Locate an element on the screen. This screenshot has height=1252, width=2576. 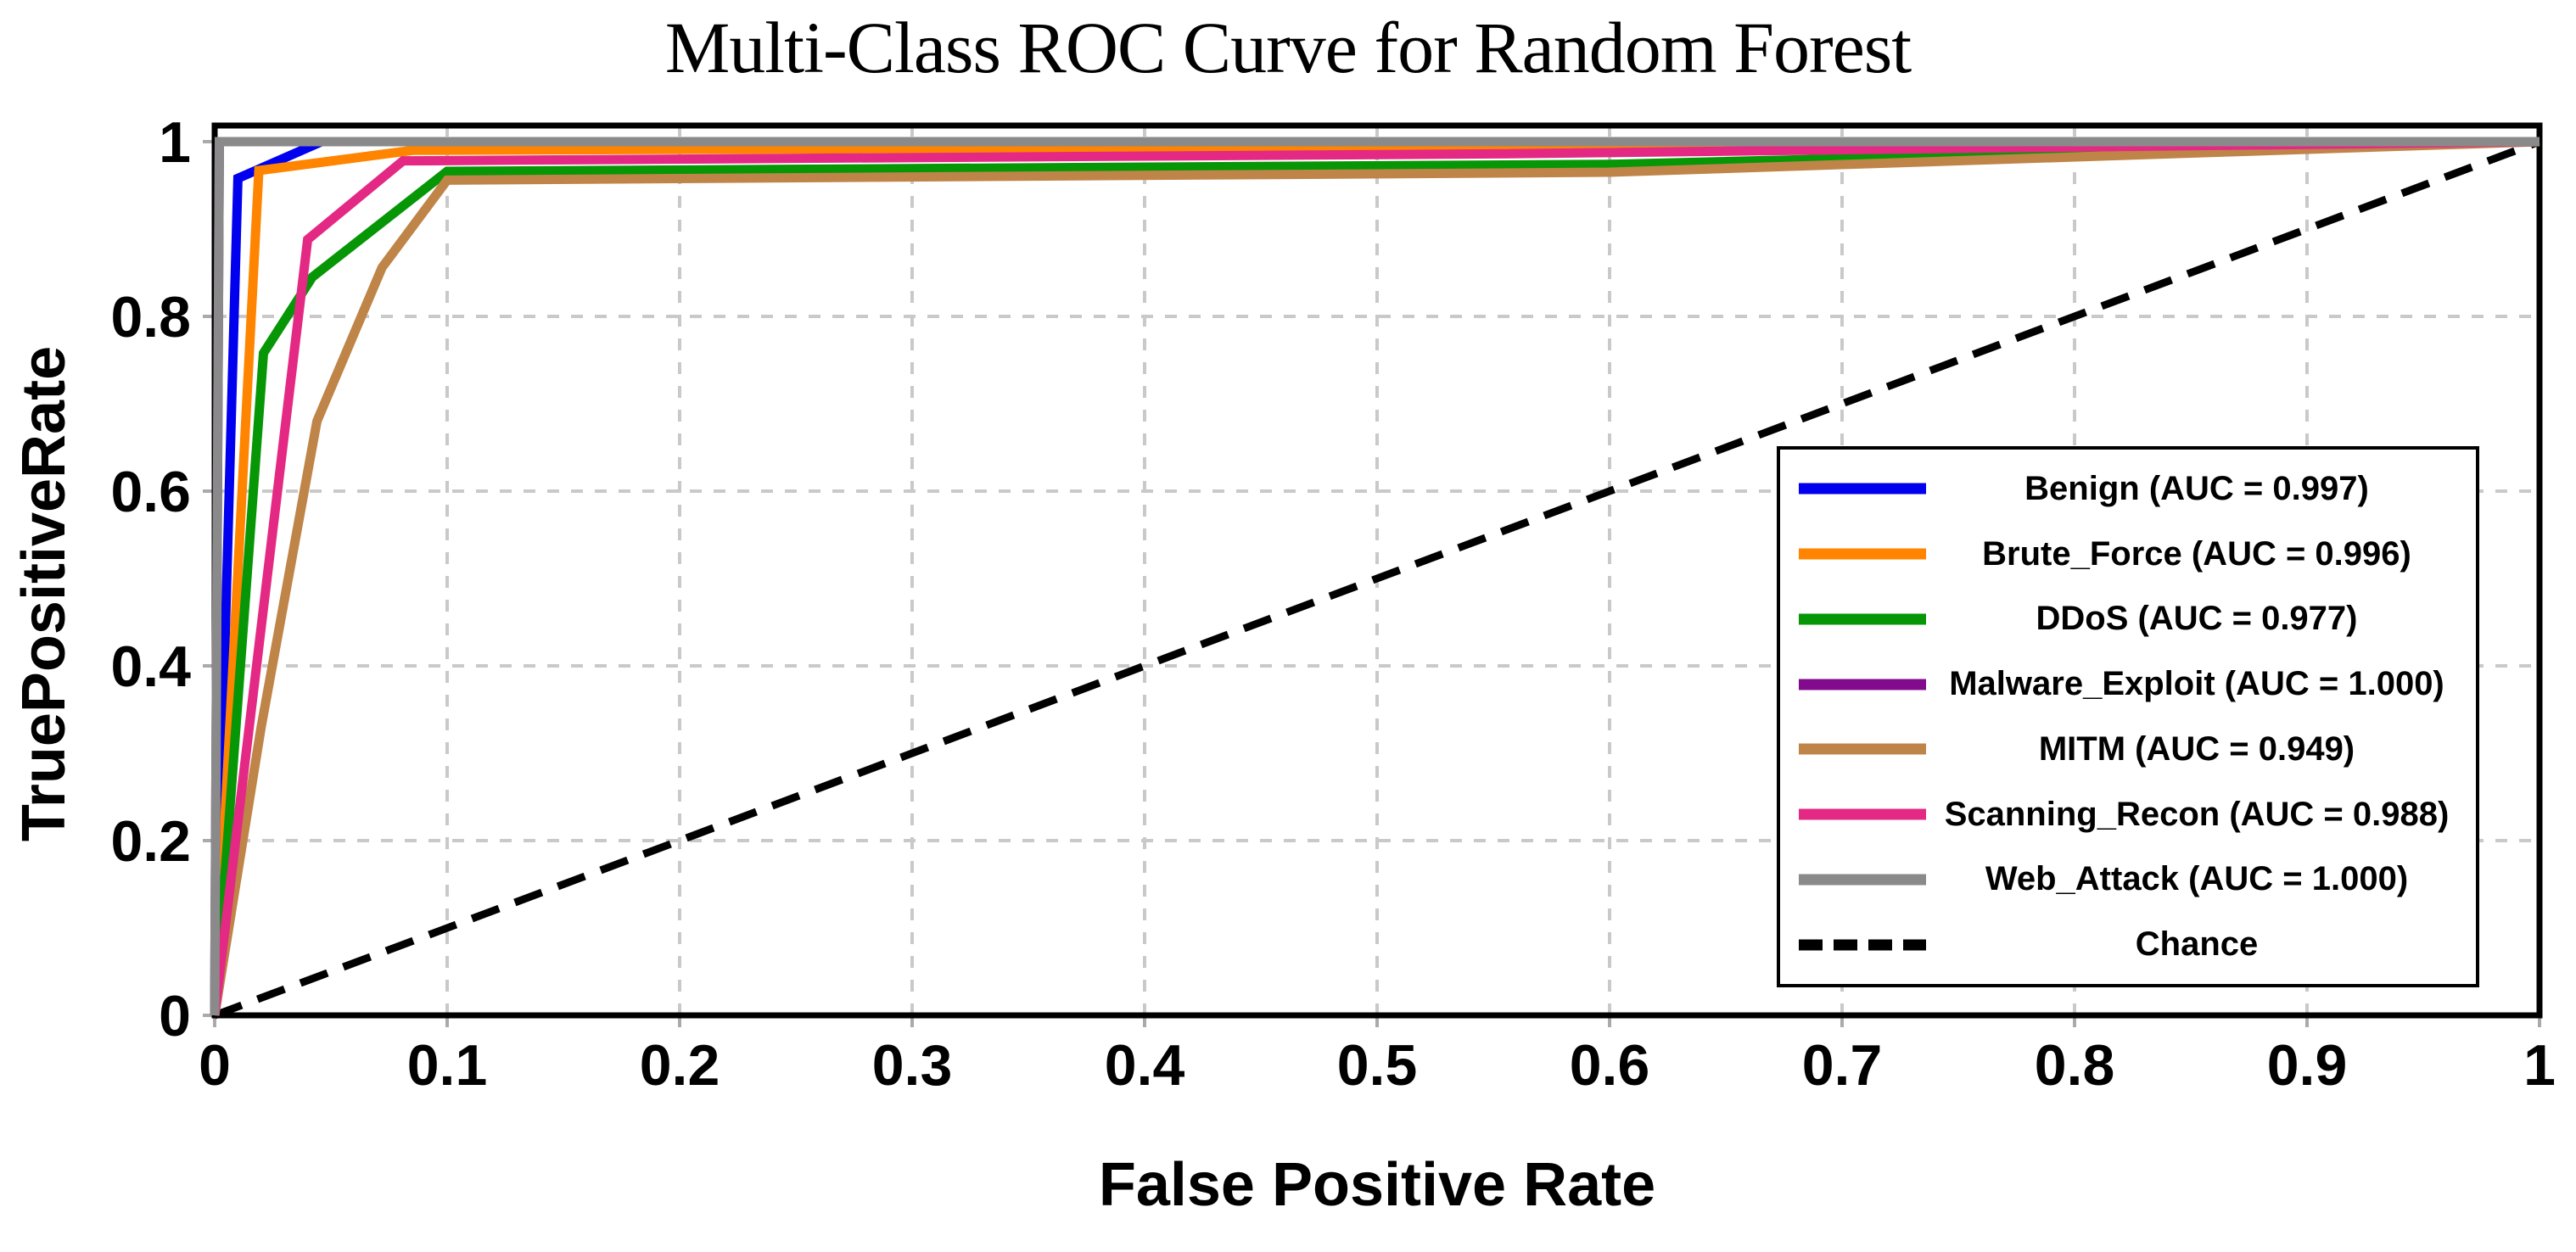
legend-row-malware_exploit: Malware_Exploit (AUC = 1.000) is located at coordinates (2128, 684).